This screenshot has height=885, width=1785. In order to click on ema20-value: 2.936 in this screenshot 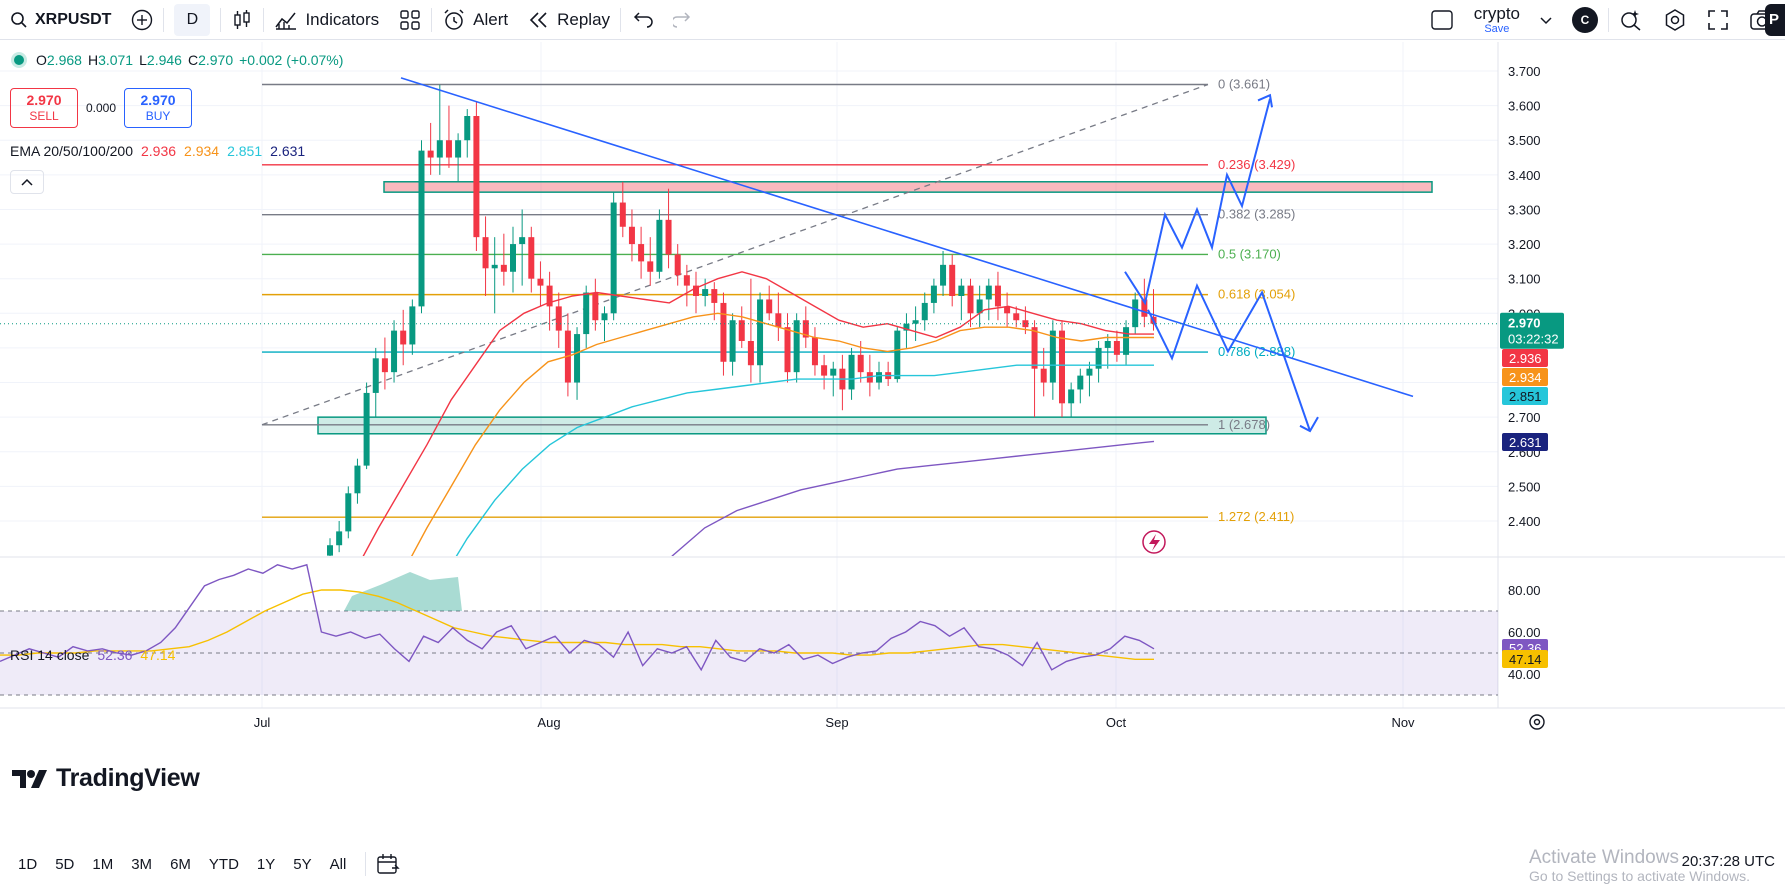, I will do `click(159, 151)`.